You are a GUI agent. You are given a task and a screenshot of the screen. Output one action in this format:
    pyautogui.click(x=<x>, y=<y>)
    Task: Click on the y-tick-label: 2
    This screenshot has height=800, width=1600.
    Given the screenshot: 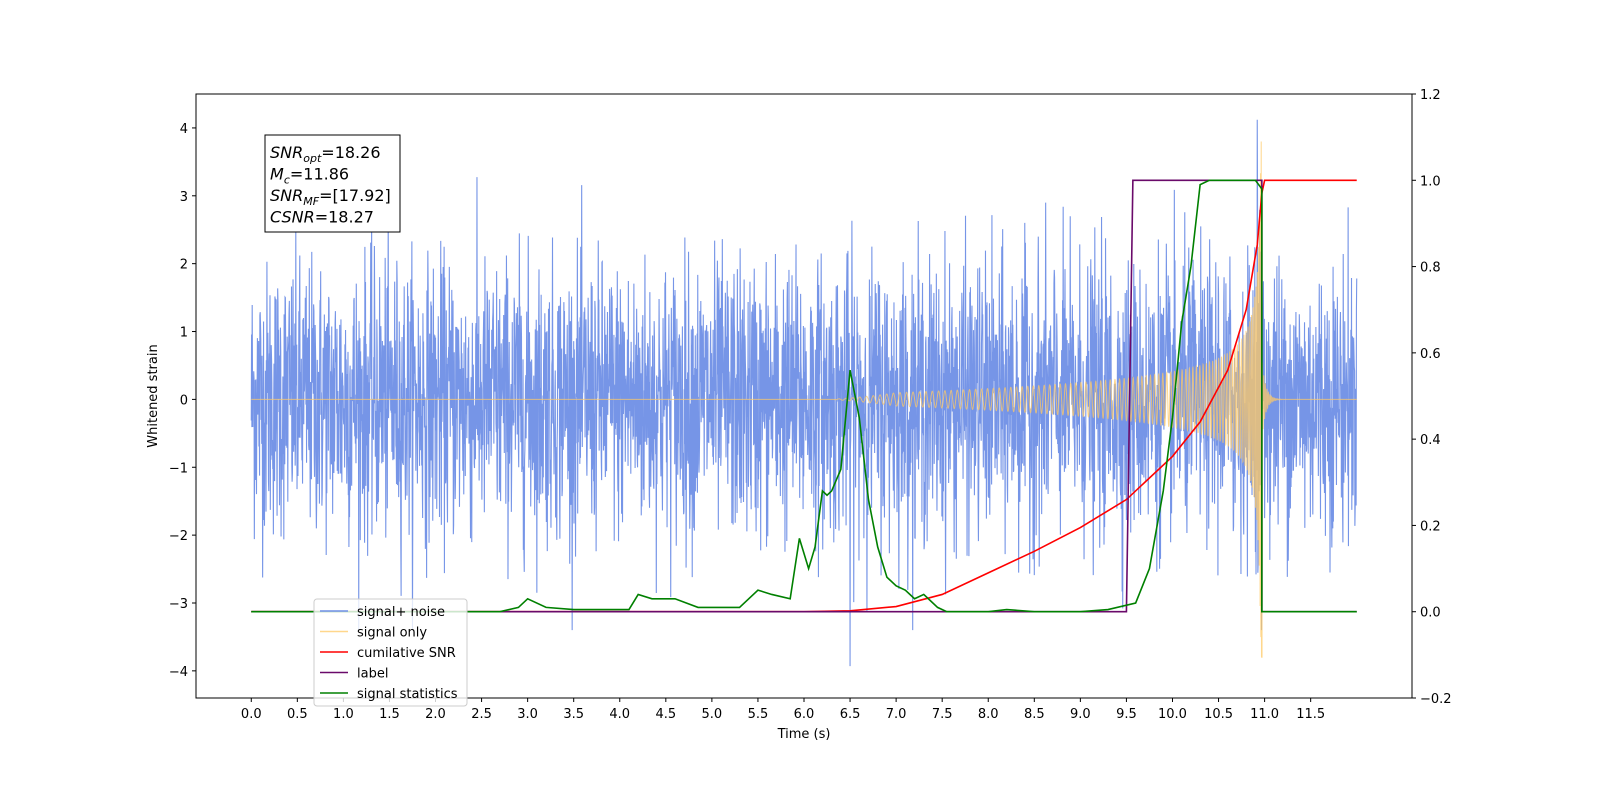 What is the action you would take?
    pyautogui.click(x=184, y=265)
    